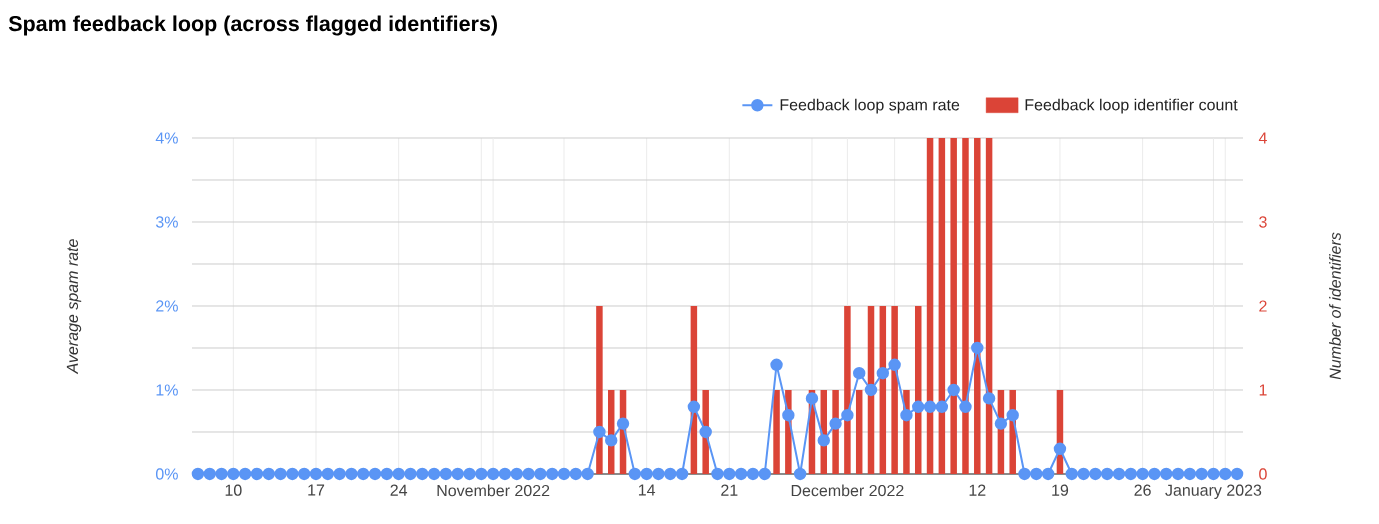 The width and height of the screenshot is (1379, 524). Describe the element at coordinates (252, 25) in the screenshot. I see `chart-title: Spam feedback loop (across flagged identifiers)` at that location.